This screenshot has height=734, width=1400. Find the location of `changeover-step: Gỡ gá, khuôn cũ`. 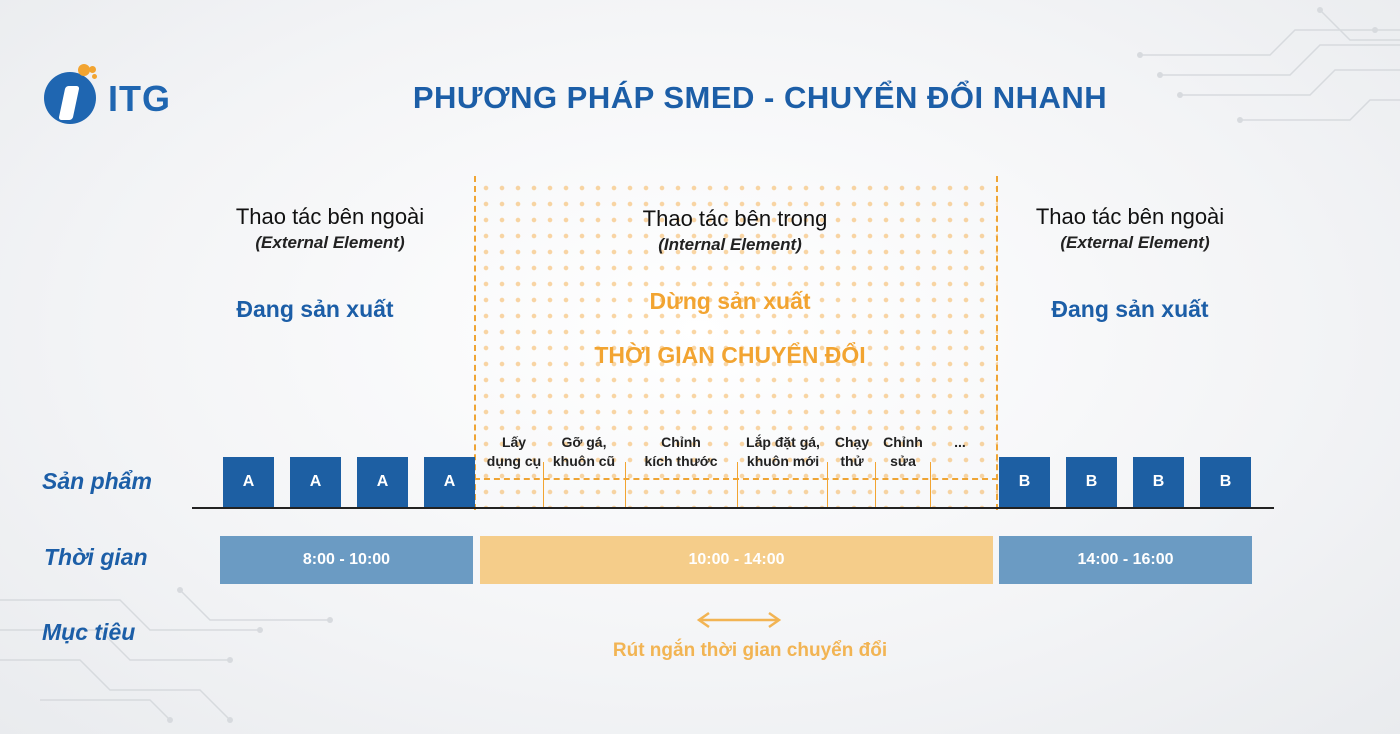

changeover-step: Gỡ gá, khuôn cũ is located at coordinates (584, 452).